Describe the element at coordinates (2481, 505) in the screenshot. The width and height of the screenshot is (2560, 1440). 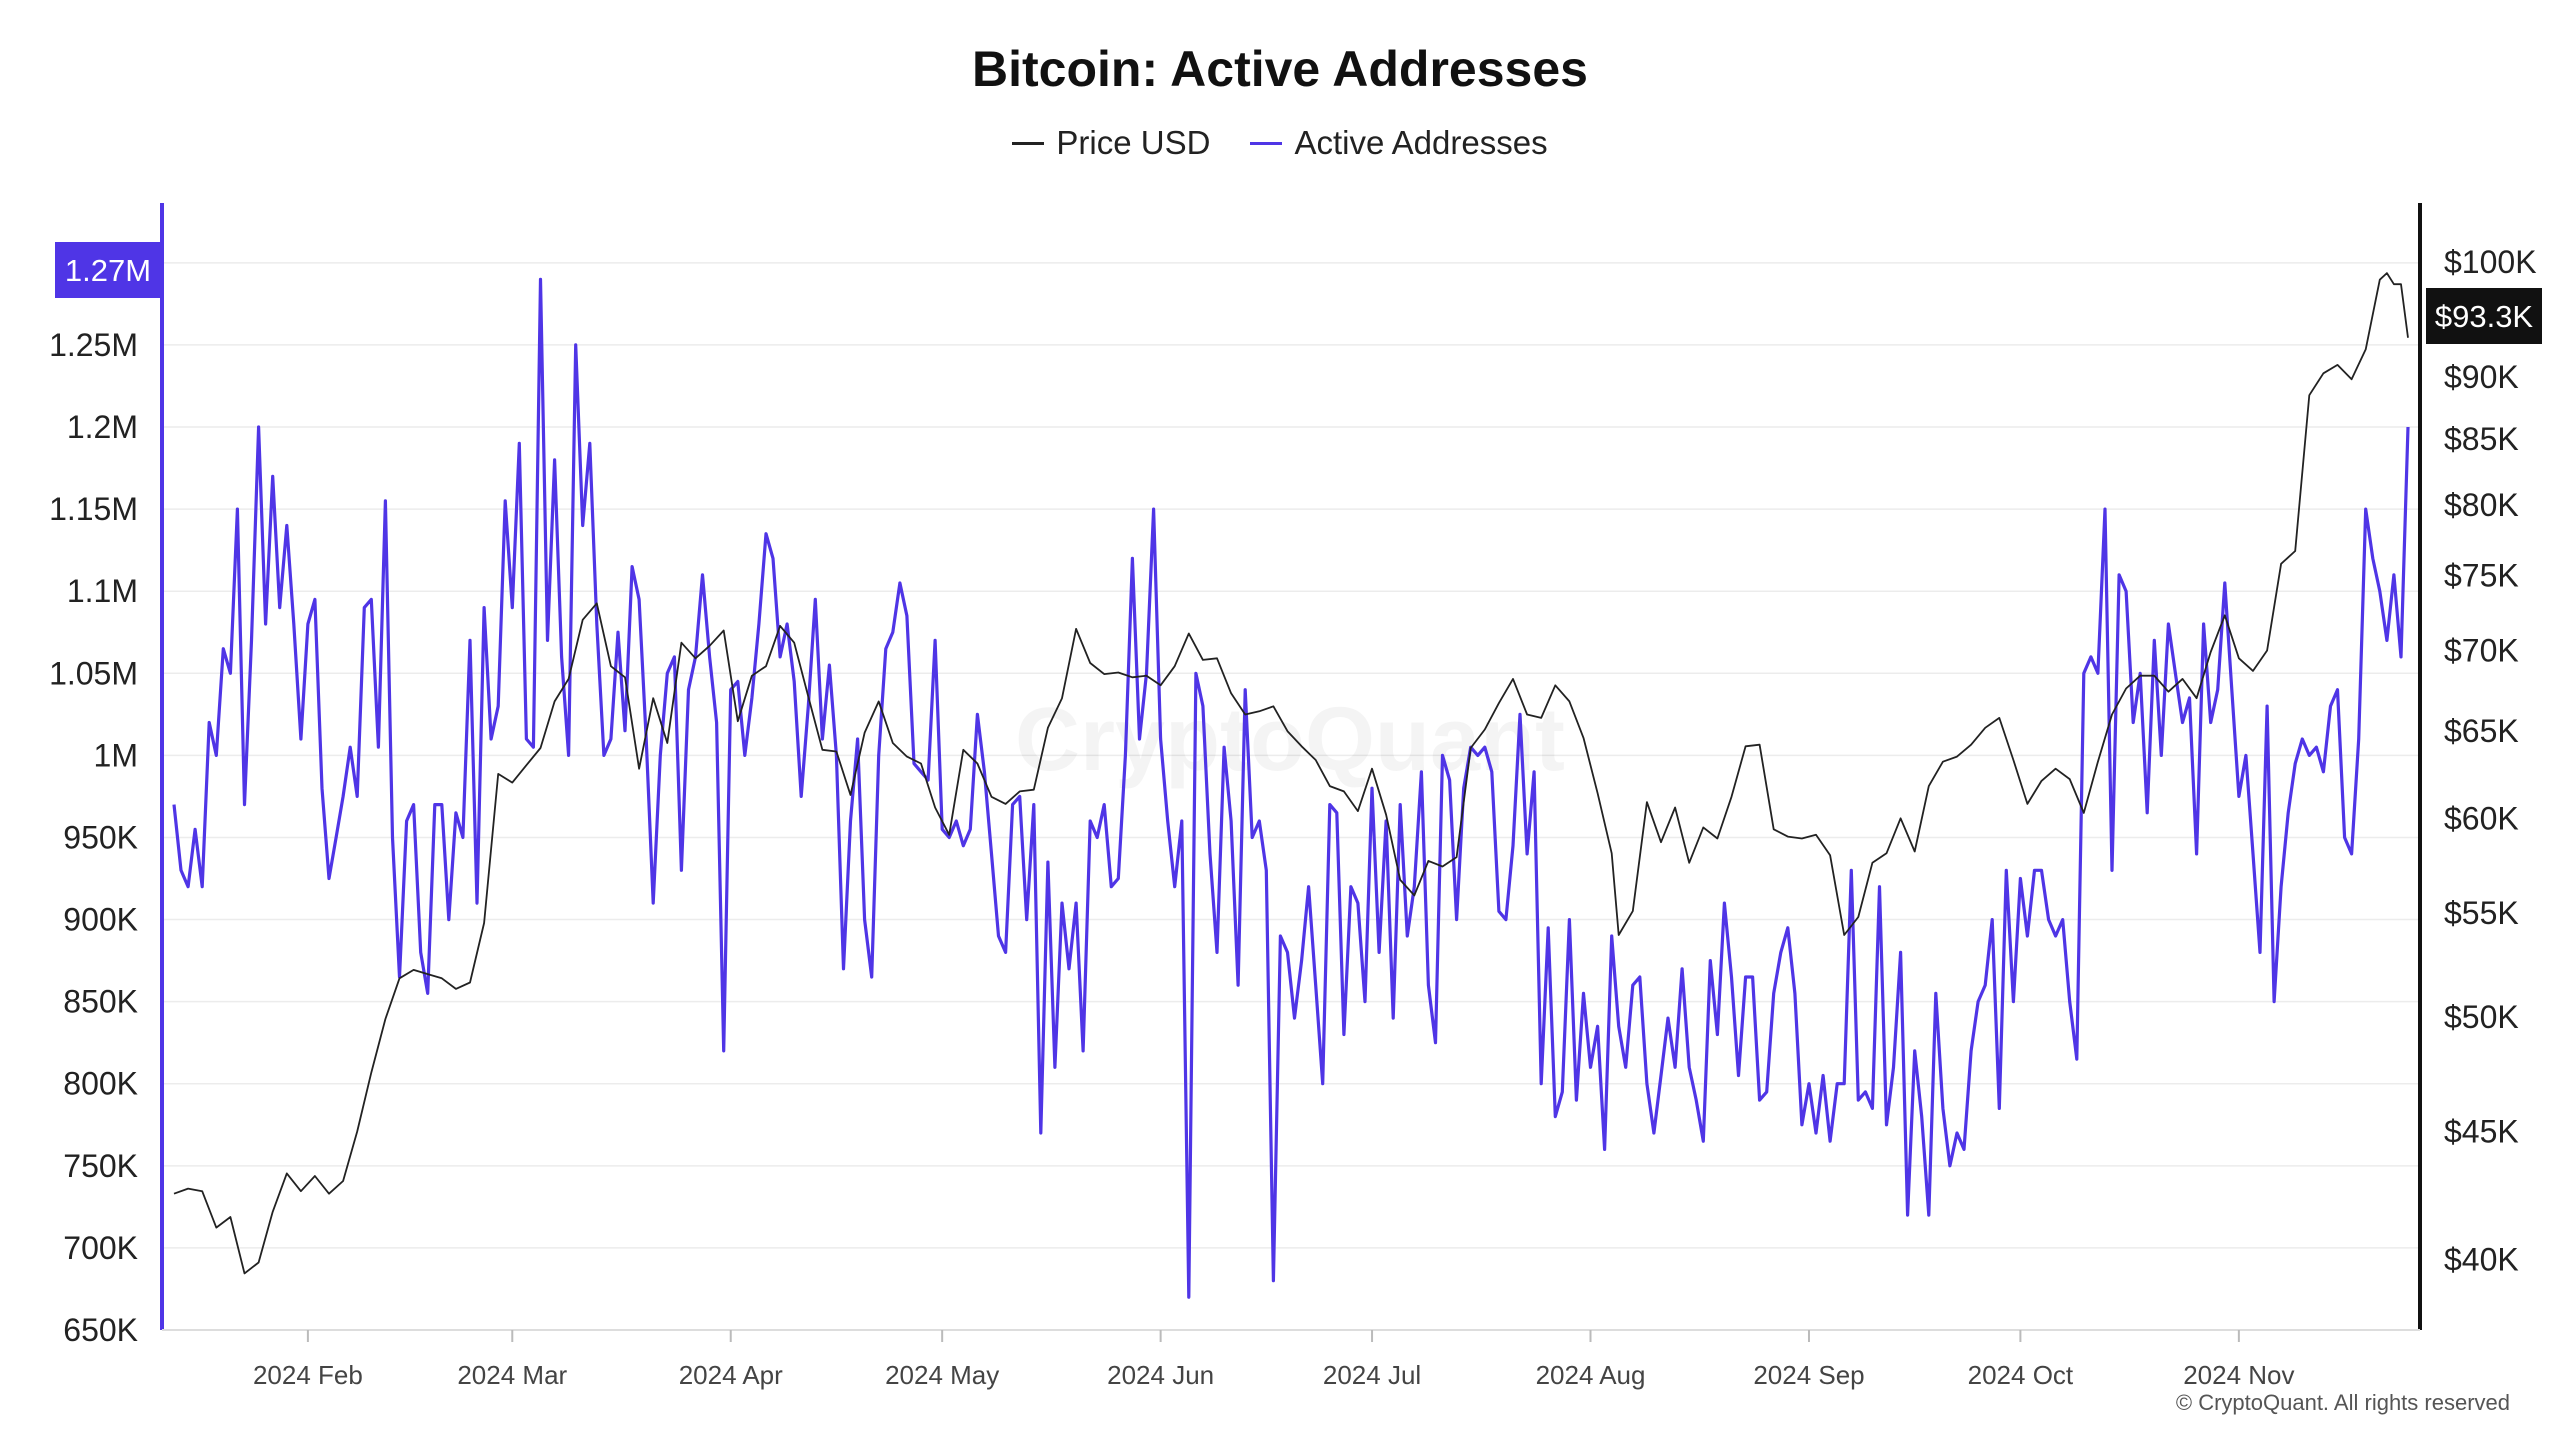
I see `right-tick-label: $80K` at that location.